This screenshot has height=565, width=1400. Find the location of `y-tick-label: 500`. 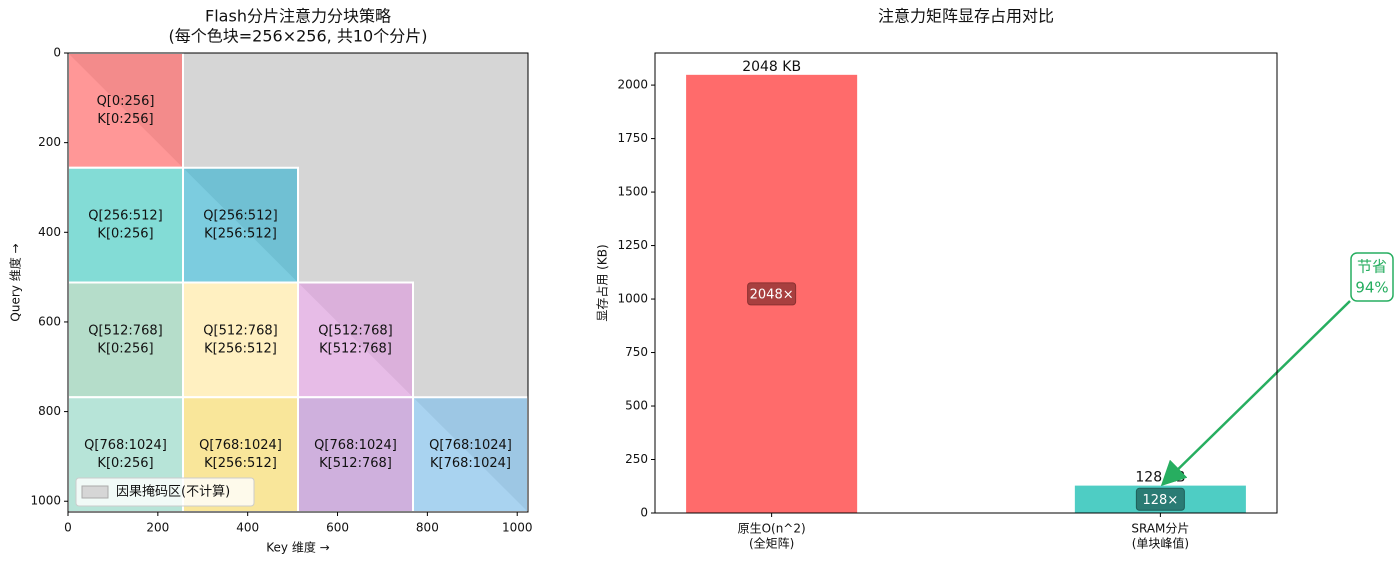

y-tick-label: 500 is located at coordinates (636, 406).